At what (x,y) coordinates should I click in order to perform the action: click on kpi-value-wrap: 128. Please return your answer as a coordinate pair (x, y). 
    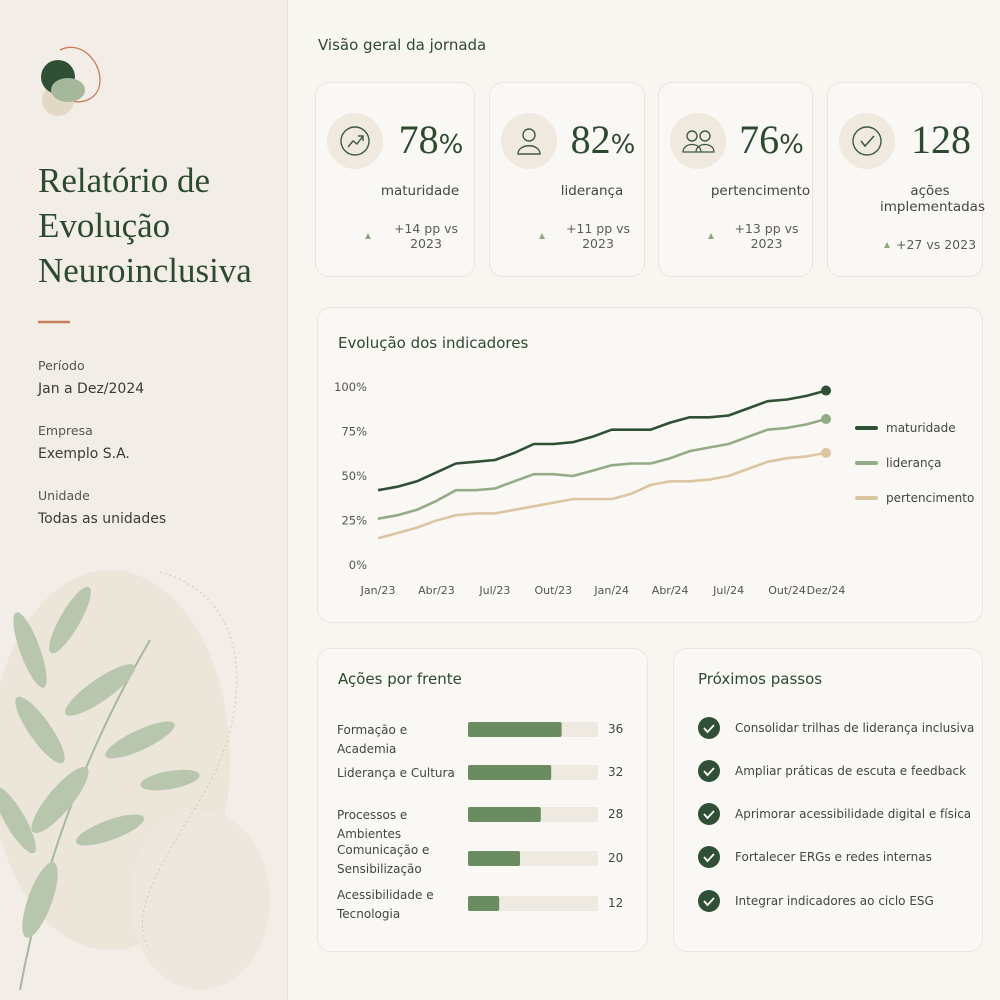
    Looking at the image, I should click on (941, 139).